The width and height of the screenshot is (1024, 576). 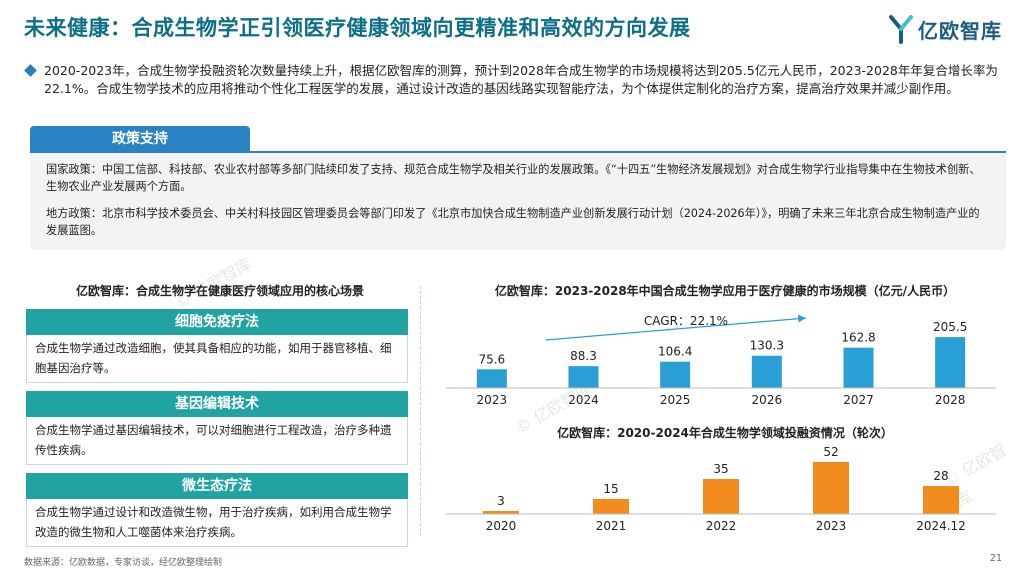 I want to click on data-label: 88.3, so click(x=583, y=356).